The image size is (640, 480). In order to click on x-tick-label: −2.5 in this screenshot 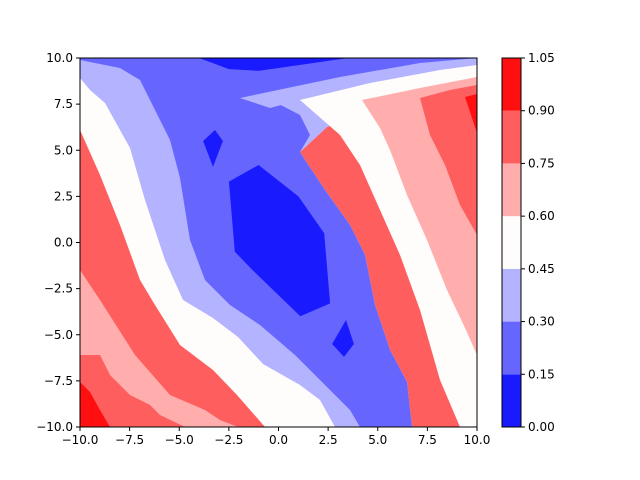, I will do `click(228, 440)`.